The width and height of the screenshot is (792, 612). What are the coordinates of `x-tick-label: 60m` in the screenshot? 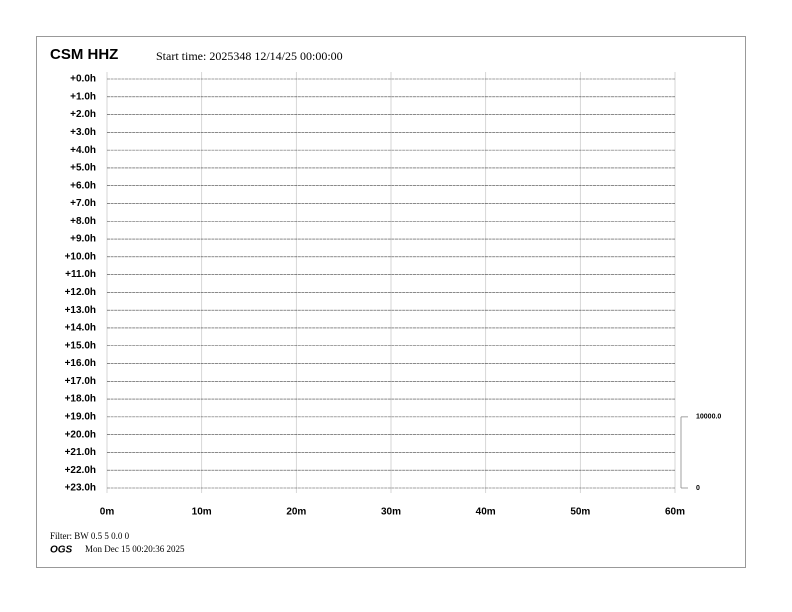 It's located at (675, 512).